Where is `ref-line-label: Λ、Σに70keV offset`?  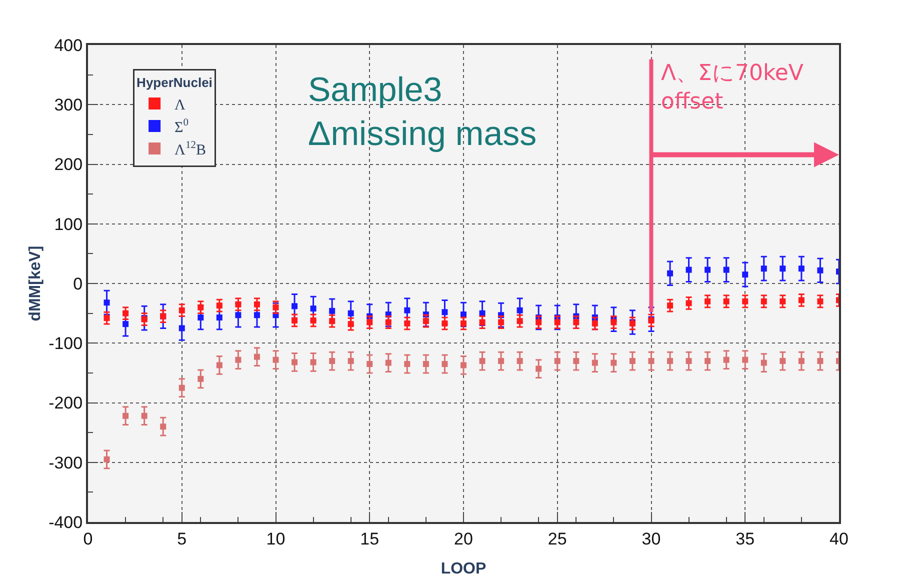 ref-line-label: Λ、Σに70keV offset is located at coordinates (732, 88).